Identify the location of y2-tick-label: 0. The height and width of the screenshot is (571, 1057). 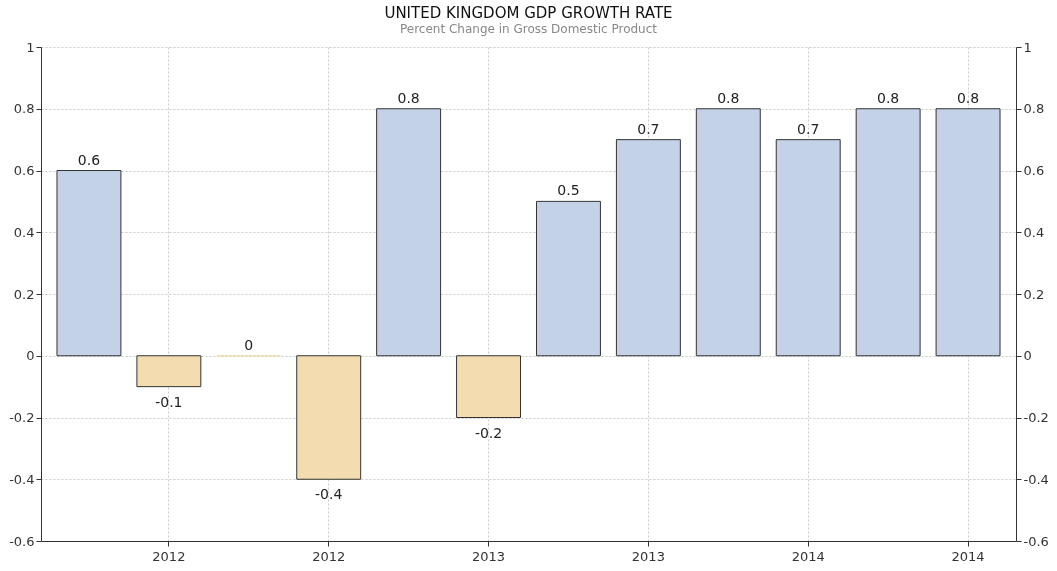
(1027, 356).